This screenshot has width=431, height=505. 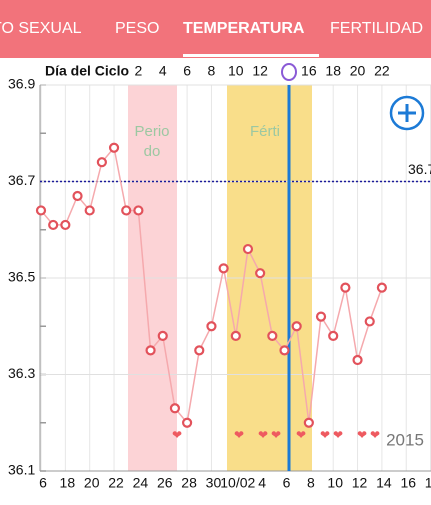 What do you see at coordinates (214, 483) in the screenshot?
I see `x-tick-label: 30` at bounding box center [214, 483].